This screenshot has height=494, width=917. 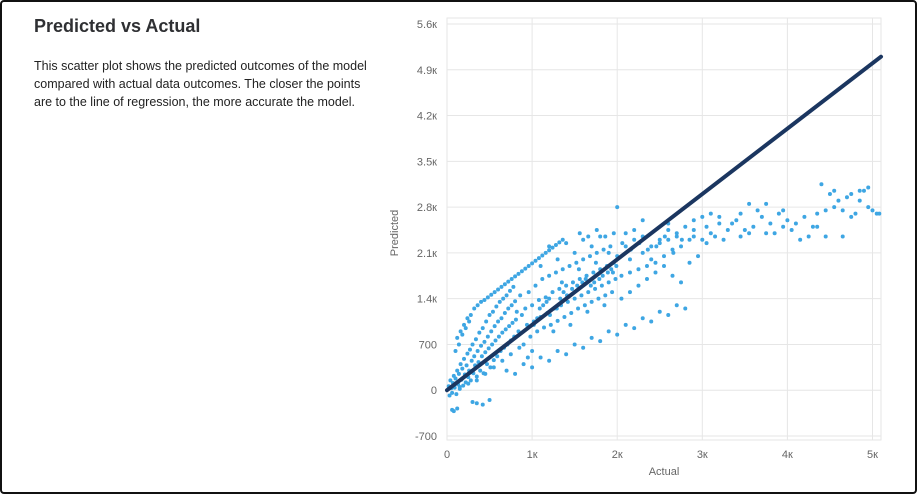 I want to click on x-axis-title: Actual, so click(x=664, y=472).